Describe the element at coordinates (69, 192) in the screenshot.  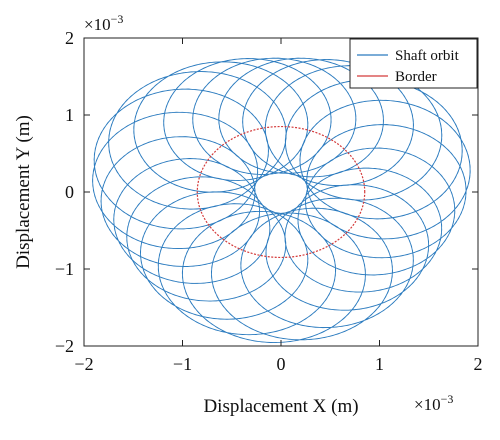
I see `y-tick-label: 0` at that location.